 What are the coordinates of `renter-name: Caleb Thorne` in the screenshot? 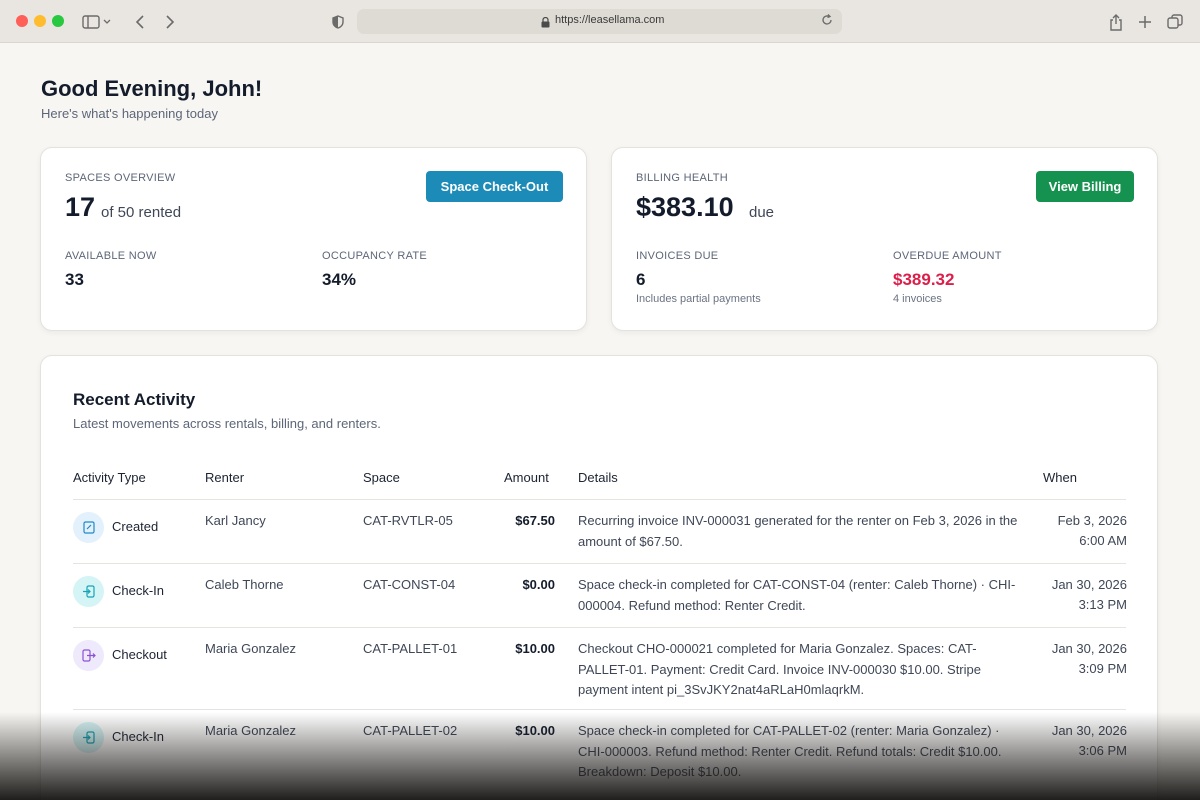 It's located at (244, 584).